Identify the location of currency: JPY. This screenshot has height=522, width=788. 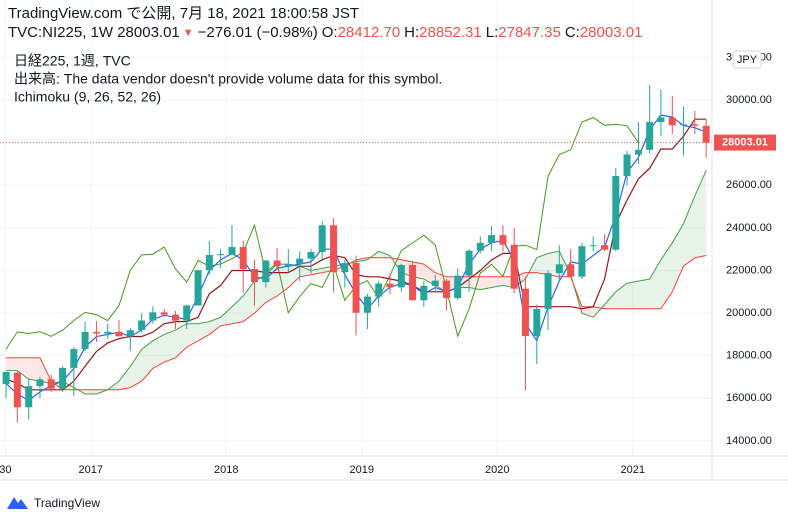
(747, 60).